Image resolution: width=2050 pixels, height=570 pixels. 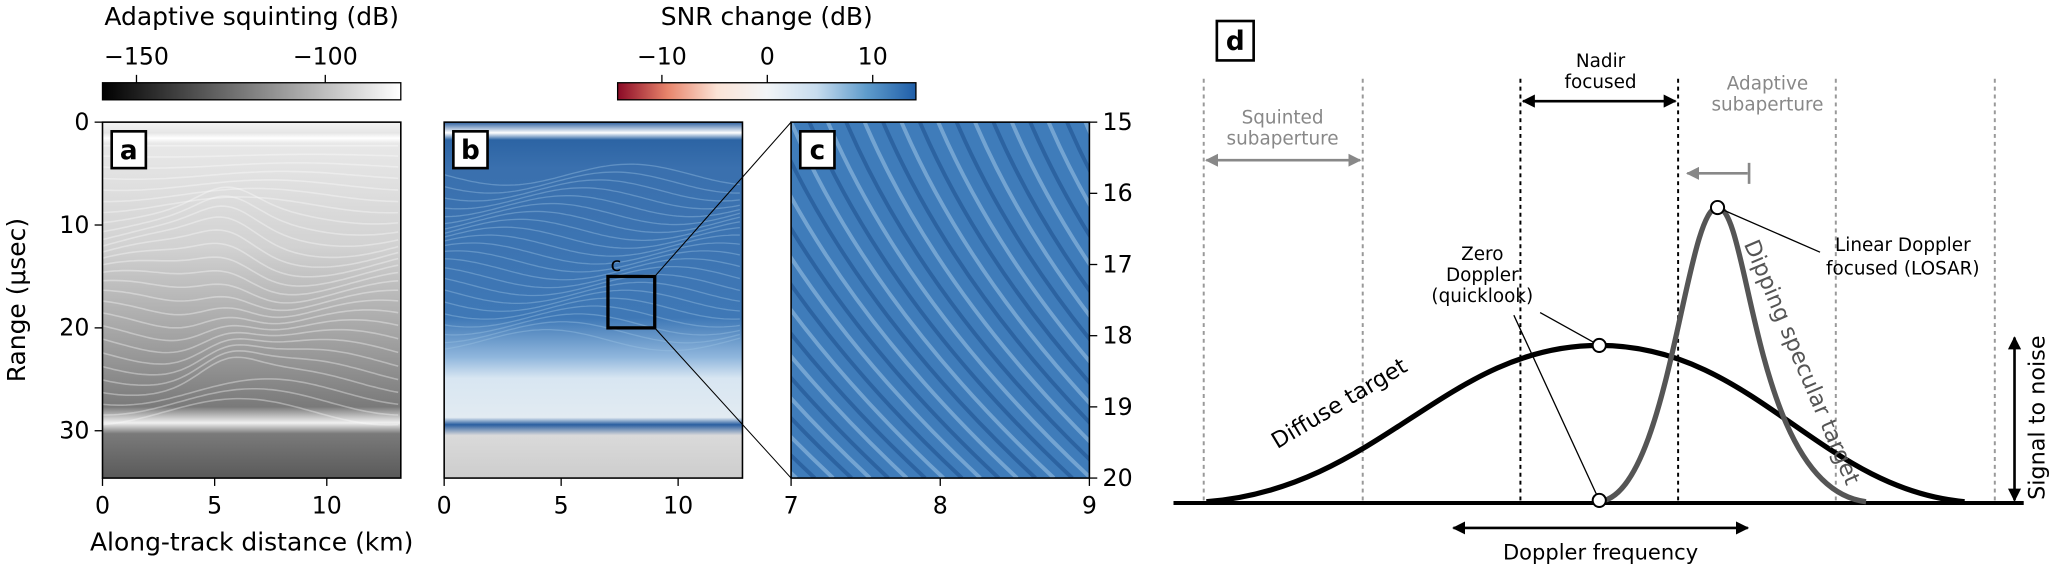 What do you see at coordinates (767, 16) in the screenshot?
I see `colorbar-title: SNR change (dB)` at bounding box center [767, 16].